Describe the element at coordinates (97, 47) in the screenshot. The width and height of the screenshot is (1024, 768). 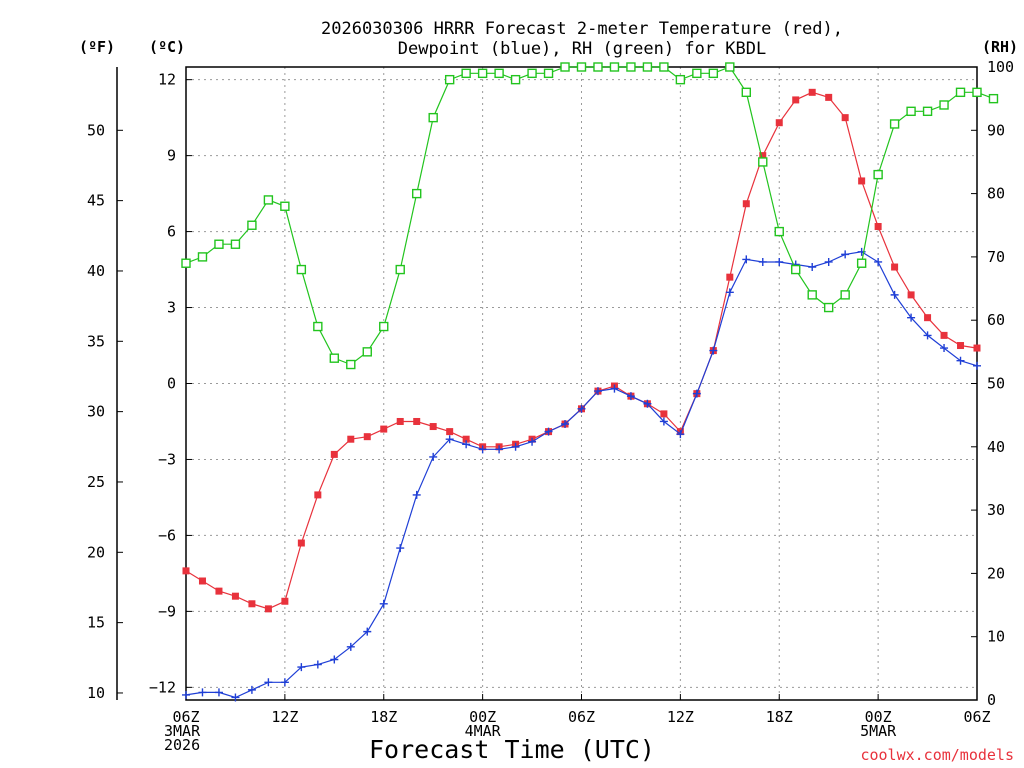
I see `fahrenheit-unit-label: (ºF)` at that location.